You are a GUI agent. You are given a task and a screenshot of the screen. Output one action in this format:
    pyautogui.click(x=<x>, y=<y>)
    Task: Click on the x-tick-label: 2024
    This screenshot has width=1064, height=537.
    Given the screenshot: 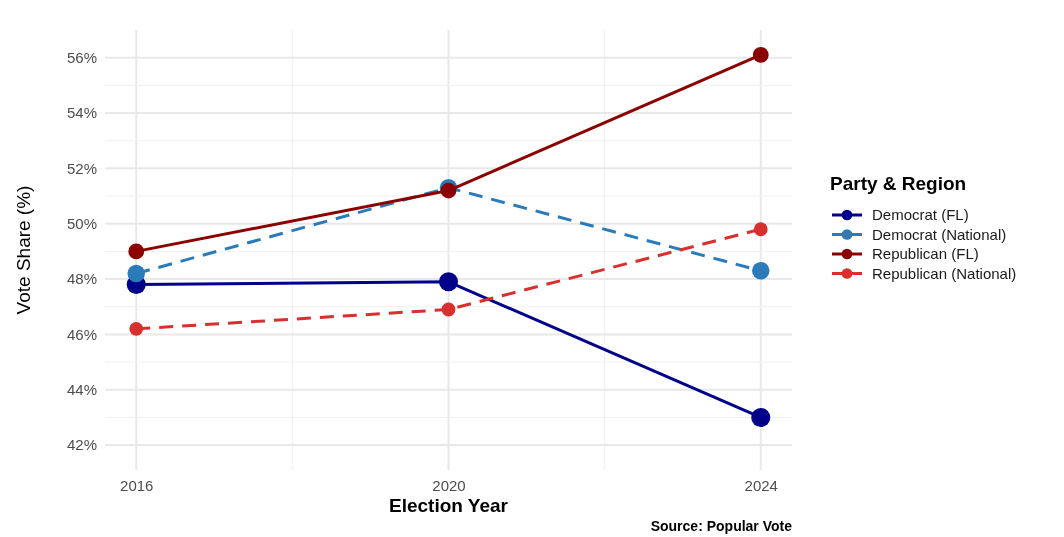 What is the action you would take?
    pyautogui.click(x=761, y=485)
    